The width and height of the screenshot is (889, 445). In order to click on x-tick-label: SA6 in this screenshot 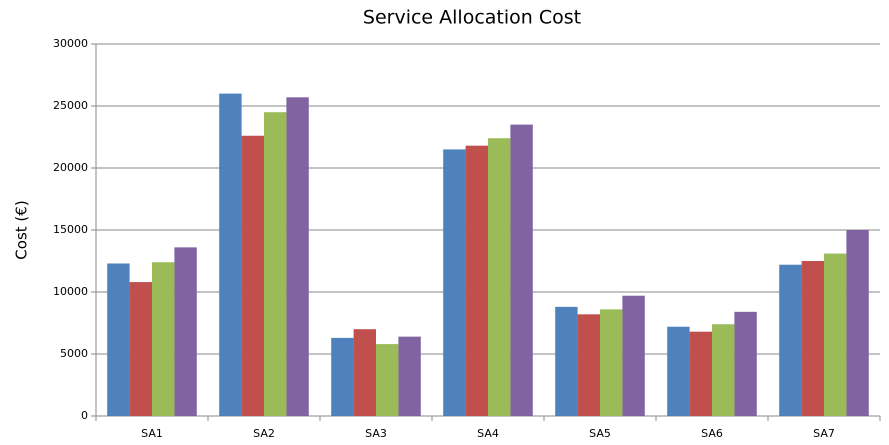, I will do `click(712, 433)`.